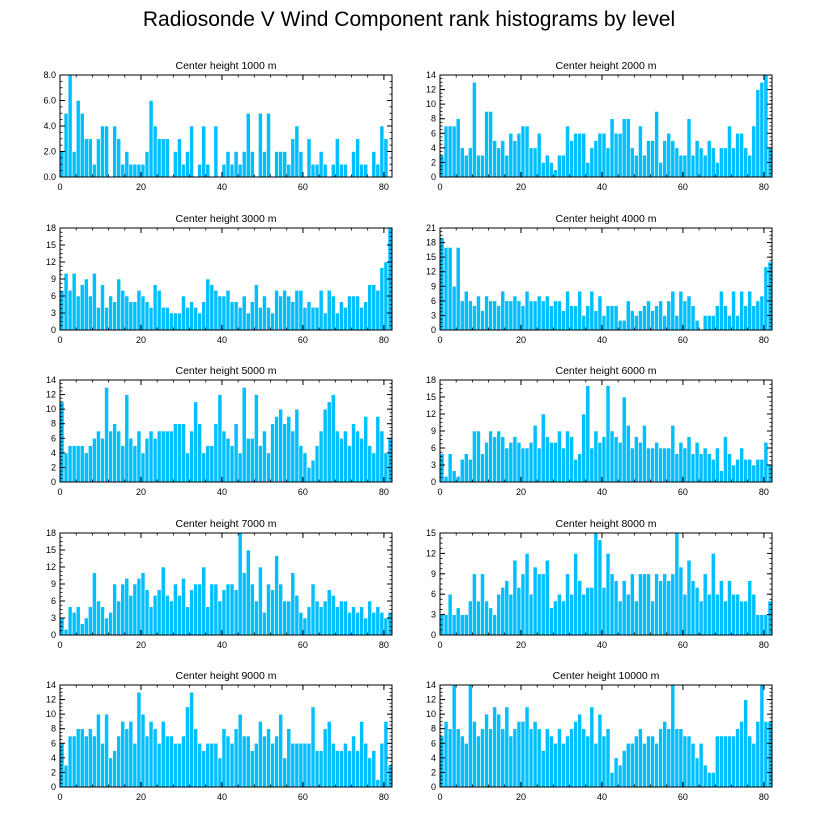  Describe the element at coordinates (226, 584) in the screenshot. I see `bars` at that location.